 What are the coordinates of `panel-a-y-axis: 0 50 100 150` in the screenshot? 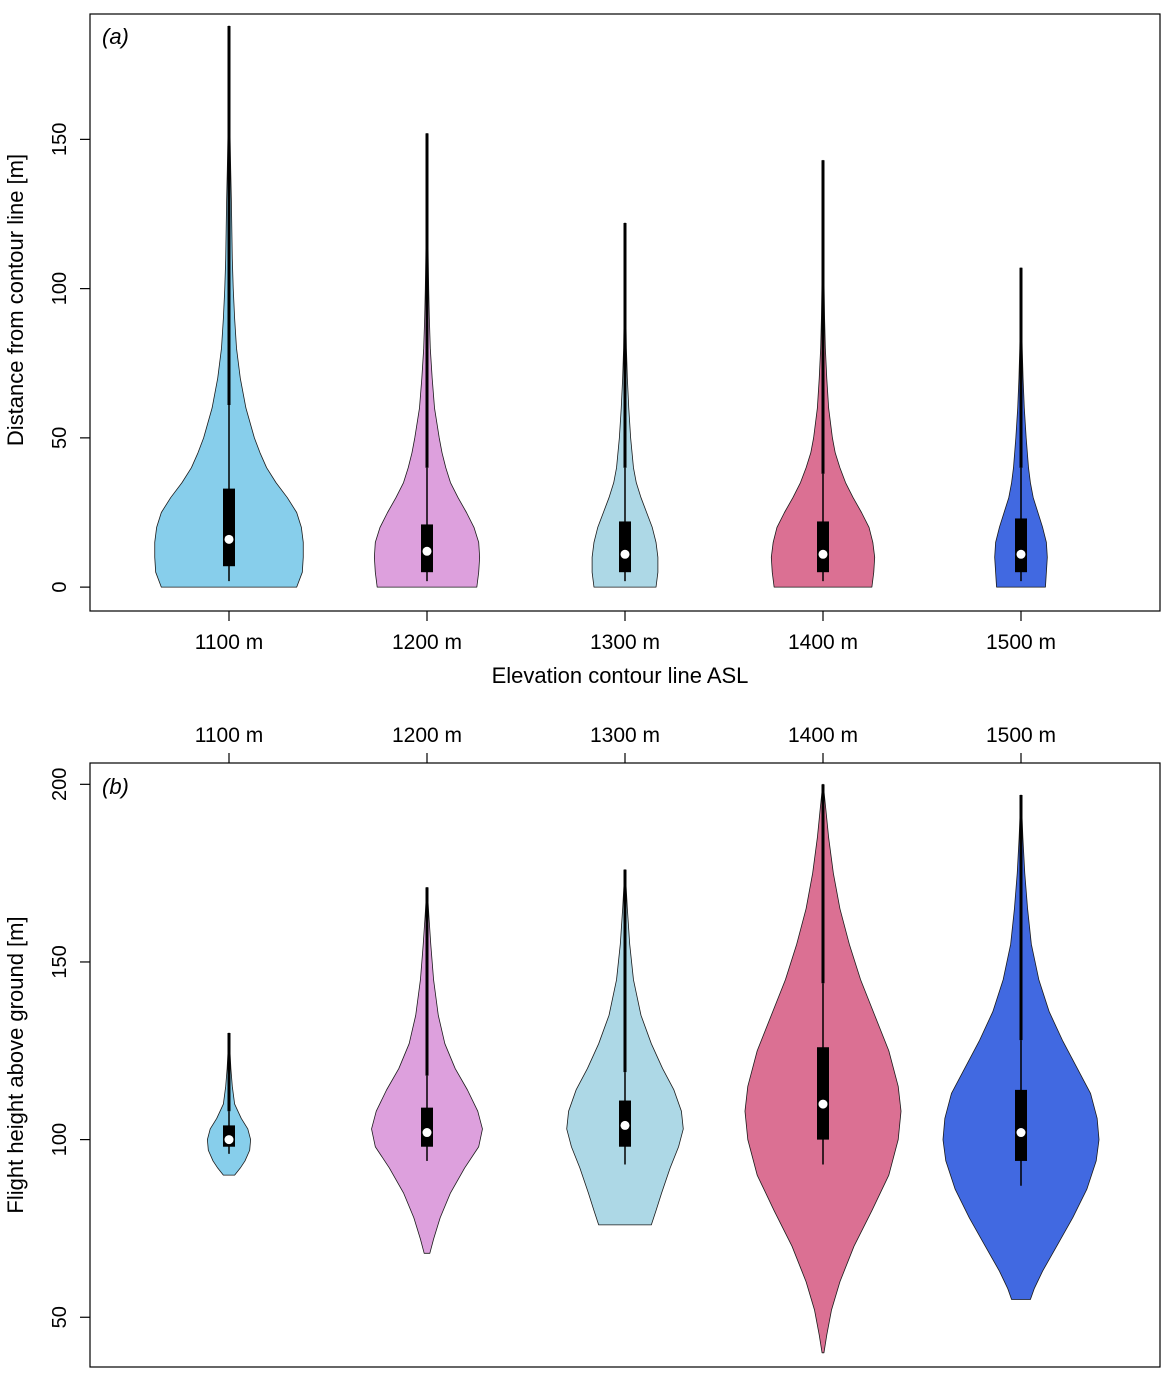 It's located at (69, 358).